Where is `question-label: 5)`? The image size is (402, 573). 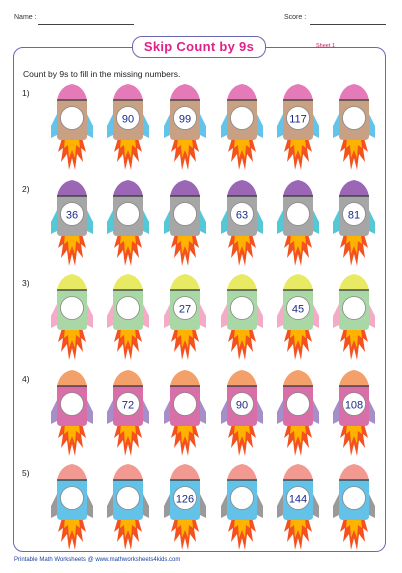
question-label: 5) is located at coordinates (26, 473).